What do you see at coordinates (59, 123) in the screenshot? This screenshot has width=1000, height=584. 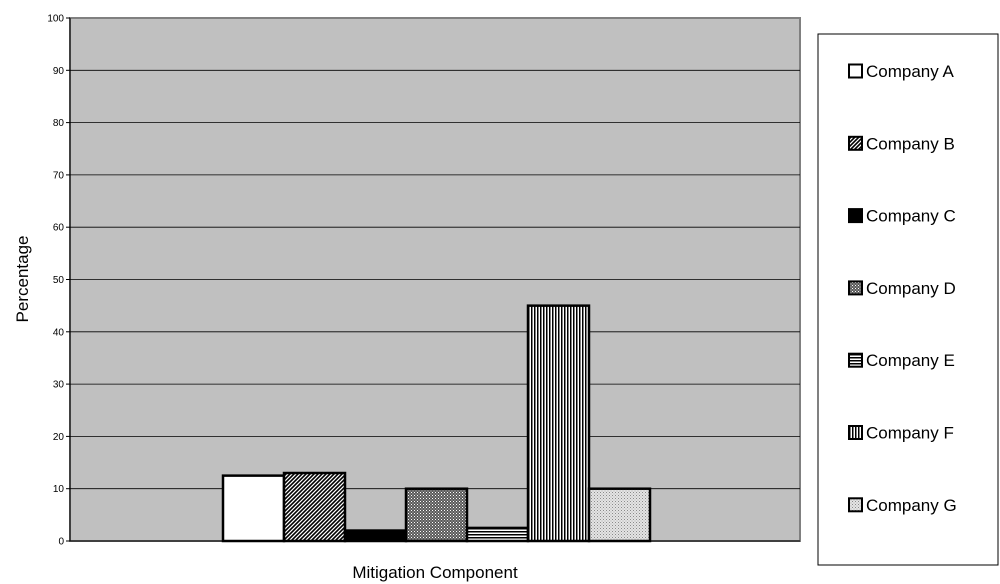 I see `y-tick-label: 80` at bounding box center [59, 123].